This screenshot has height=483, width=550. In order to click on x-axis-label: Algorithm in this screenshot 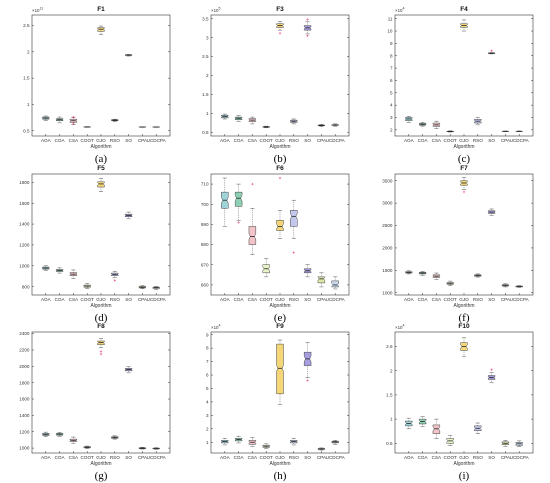, I will do `click(463, 147)`.